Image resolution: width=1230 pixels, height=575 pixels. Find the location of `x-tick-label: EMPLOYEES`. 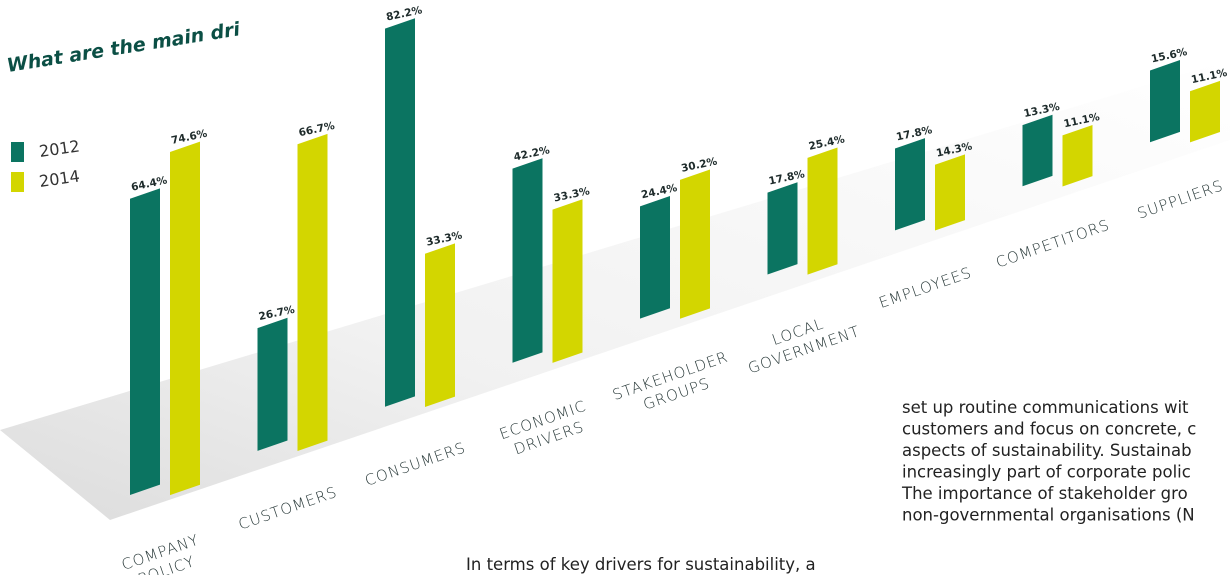

x-tick-label: EMPLOYEES is located at coordinates (926, 287).